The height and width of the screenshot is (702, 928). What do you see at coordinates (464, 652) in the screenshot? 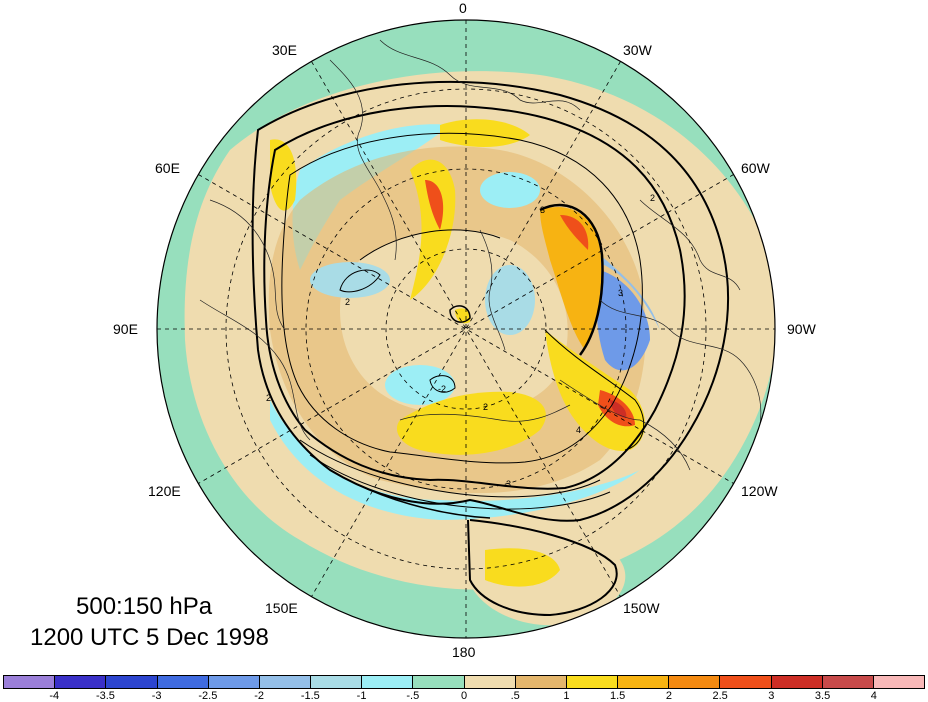
I see `lon-label-180: 180` at bounding box center [464, 652].